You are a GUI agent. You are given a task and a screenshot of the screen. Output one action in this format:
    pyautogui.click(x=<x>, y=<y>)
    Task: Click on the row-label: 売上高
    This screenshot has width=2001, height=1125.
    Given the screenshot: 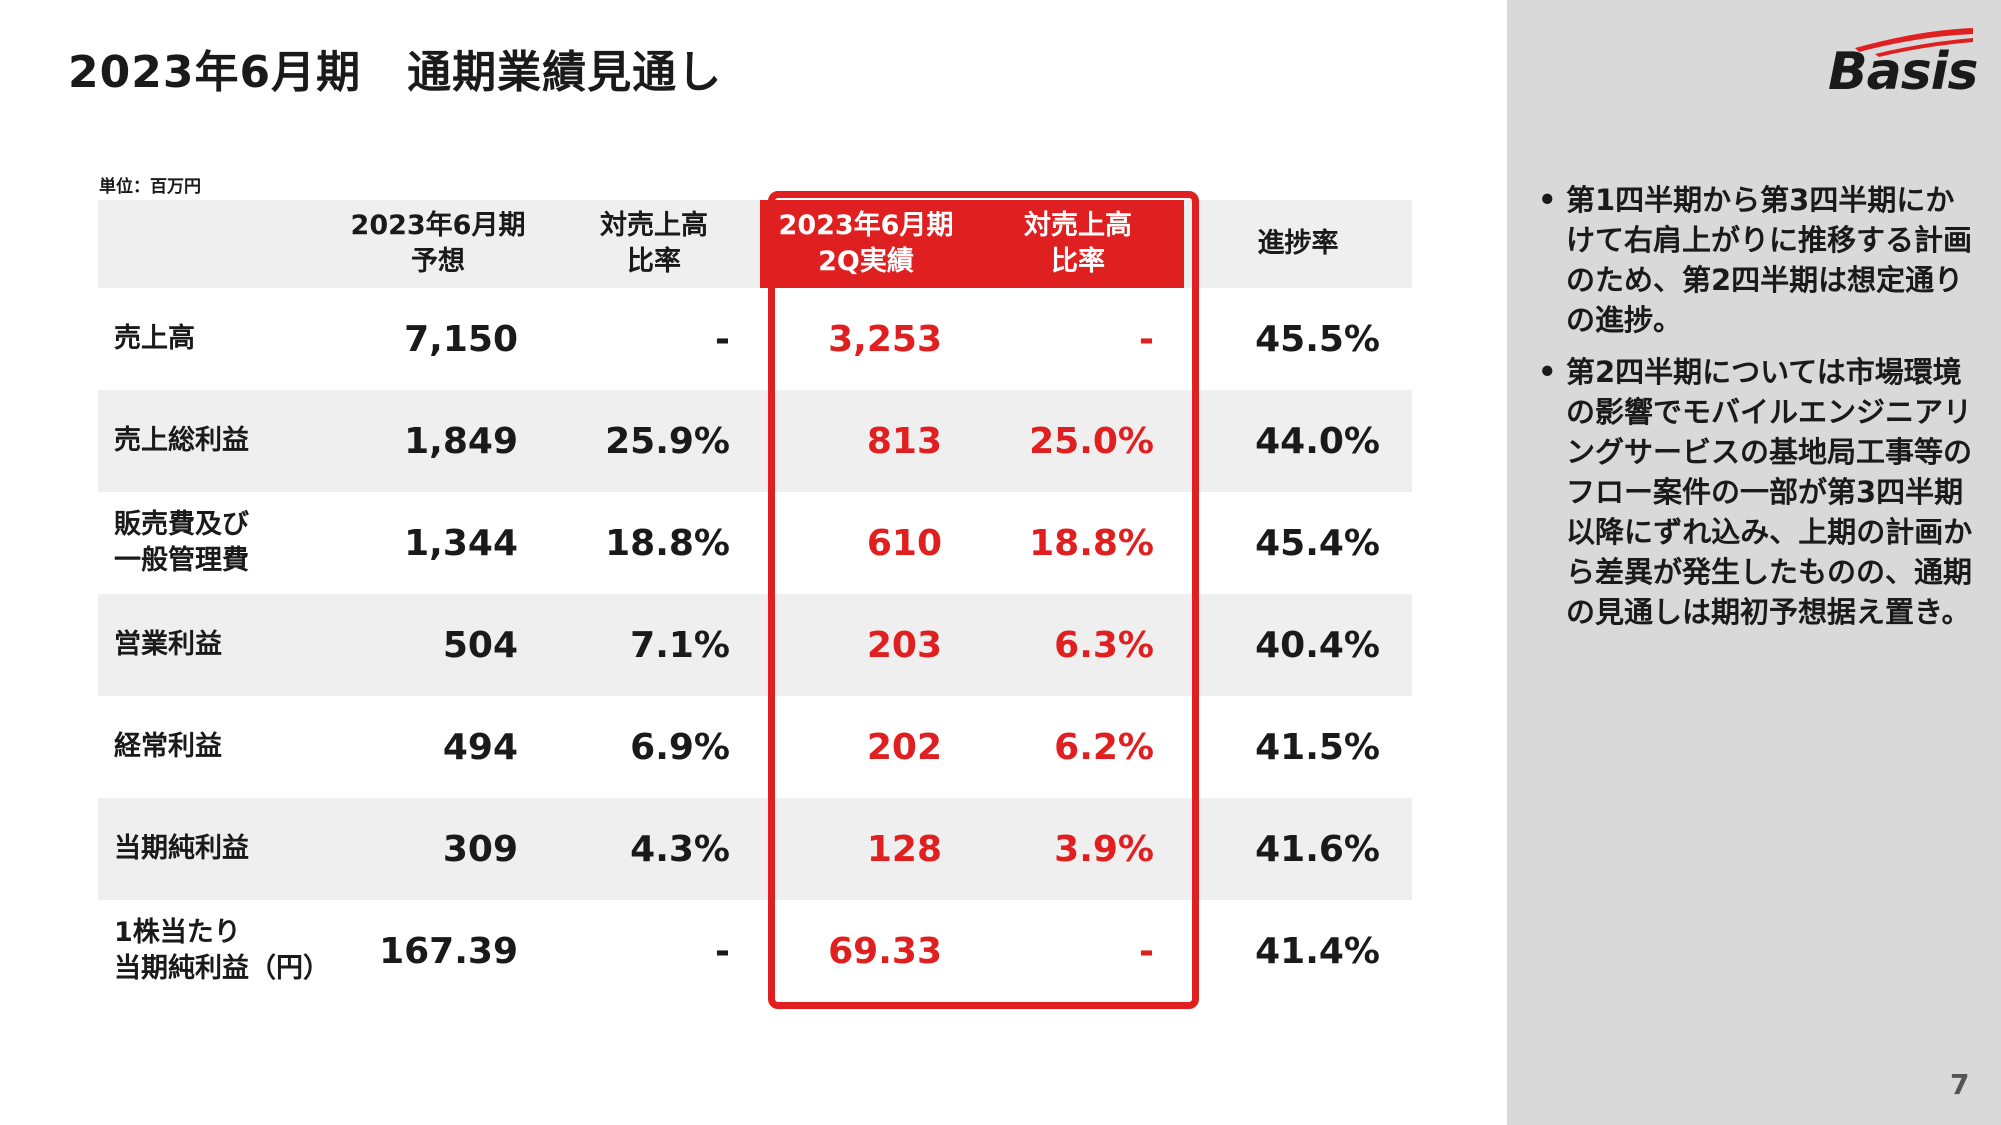 What is the action you would take?
    pyautogui.click(x=154, y=338)
    